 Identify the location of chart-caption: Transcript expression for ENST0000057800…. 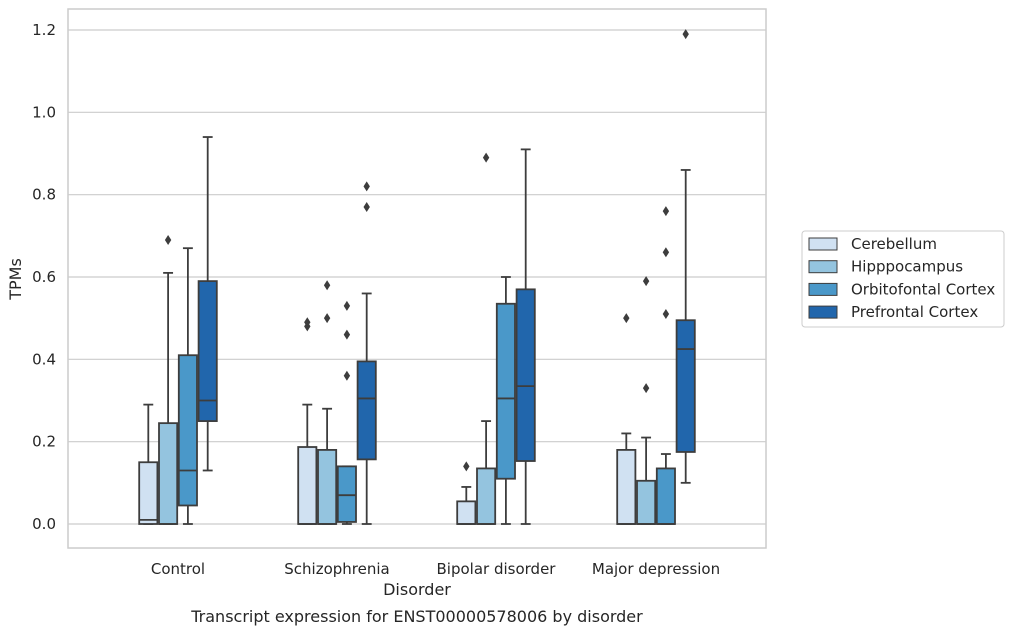
(416, 616).